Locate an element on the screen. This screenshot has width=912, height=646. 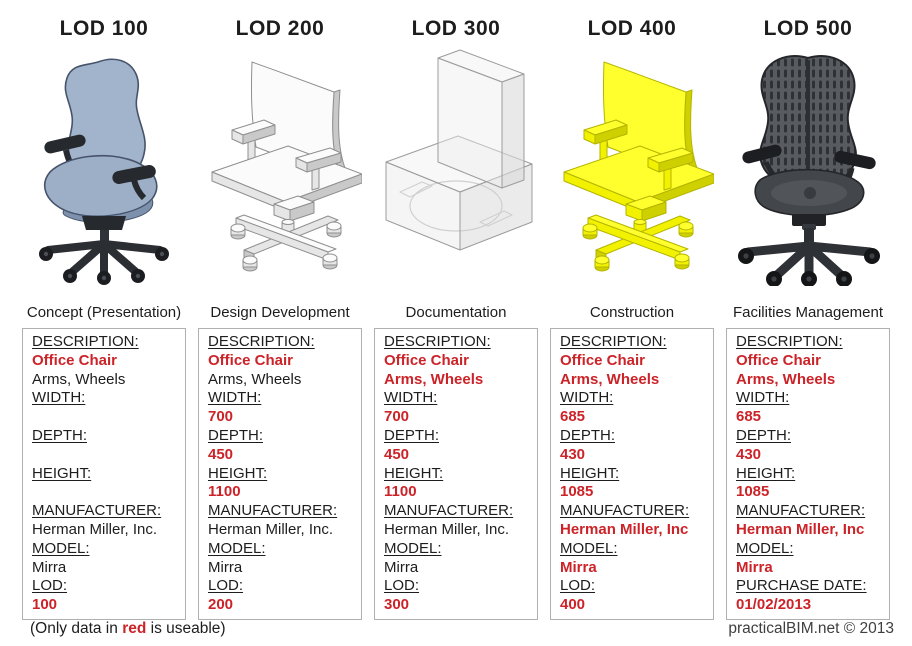
chair-lod400-cad-yellow-icon is located at coordinates (632, 166).